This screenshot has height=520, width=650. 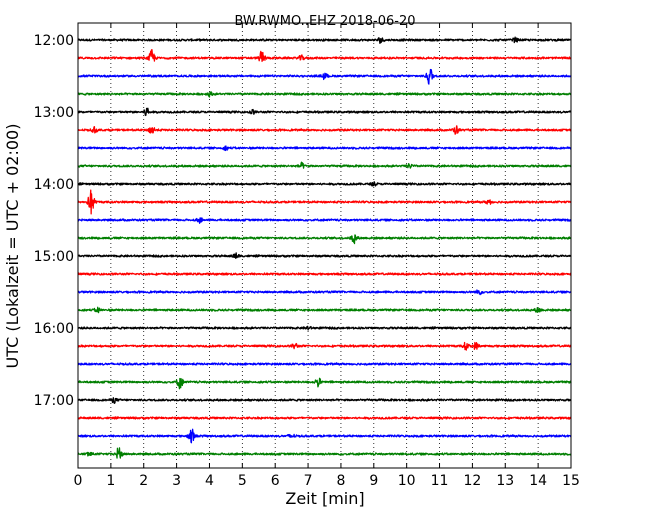 I want to click on x-tick-label-5: 5, so click(x=242, y=481).